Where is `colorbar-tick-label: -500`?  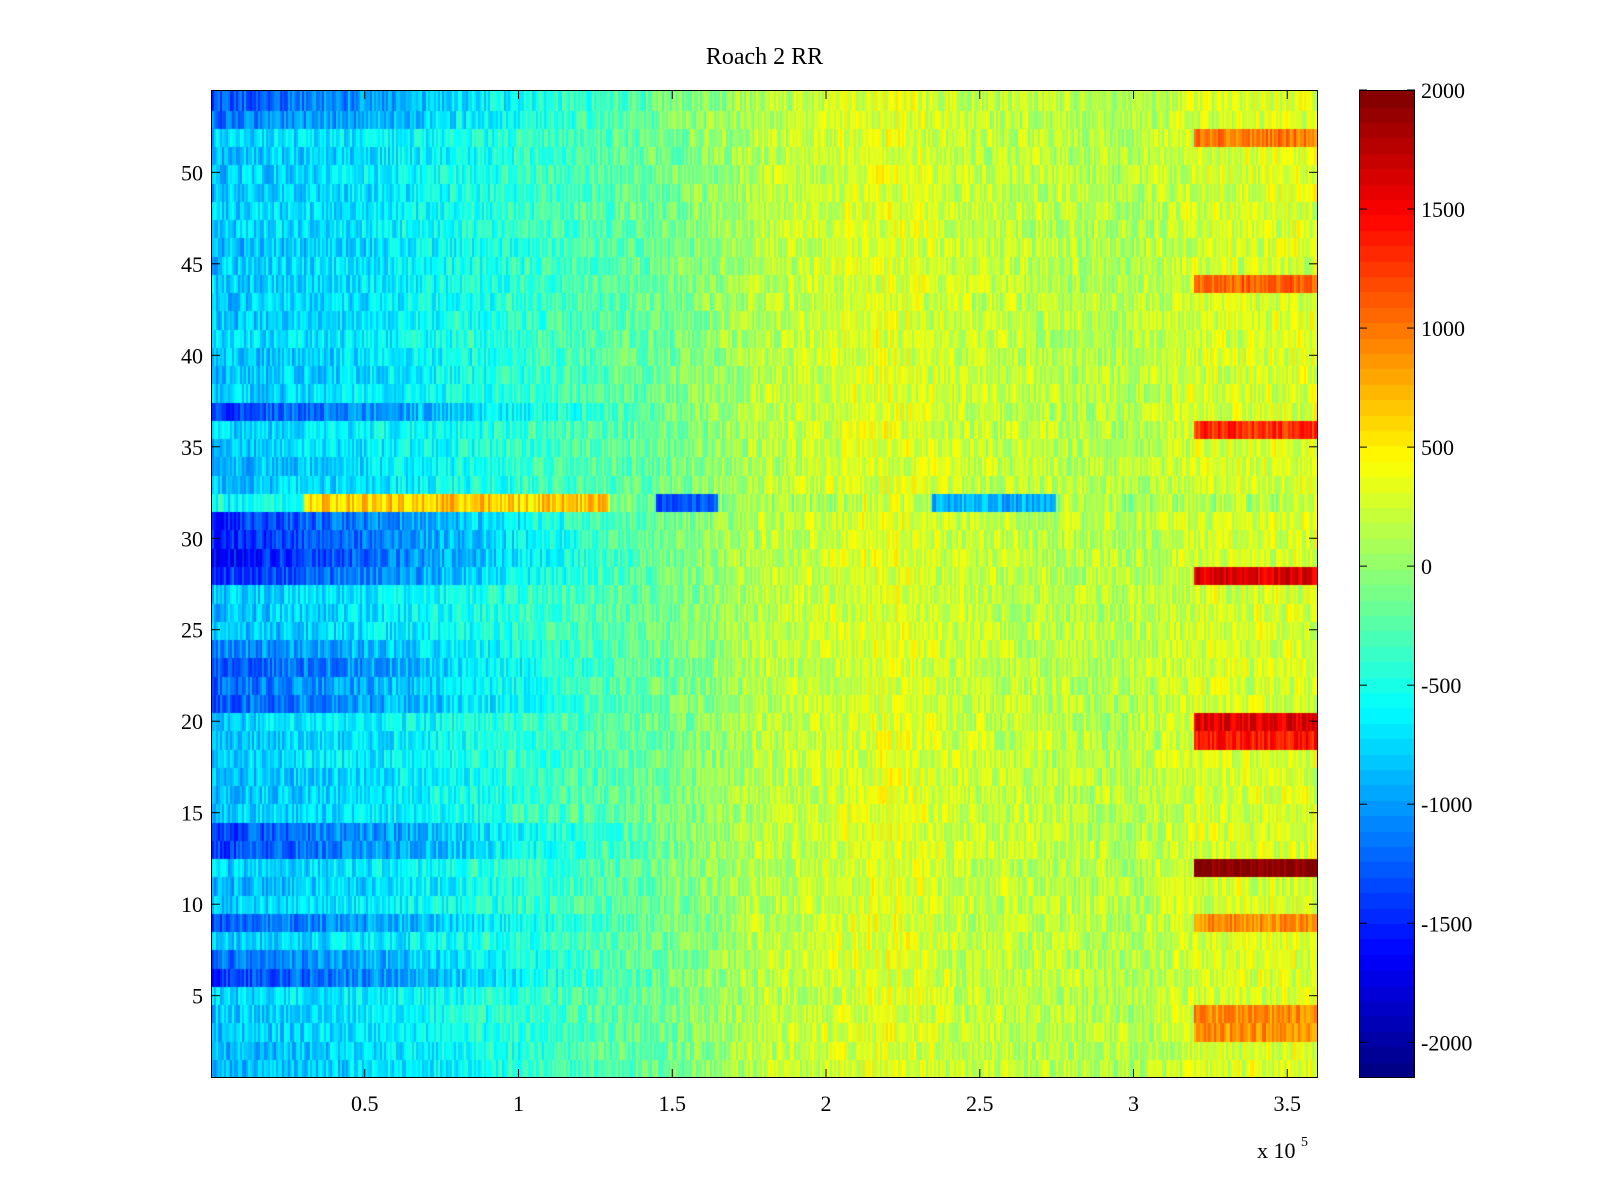 colorbar-tick-label: -500 is located at coordinates (1441, 685).